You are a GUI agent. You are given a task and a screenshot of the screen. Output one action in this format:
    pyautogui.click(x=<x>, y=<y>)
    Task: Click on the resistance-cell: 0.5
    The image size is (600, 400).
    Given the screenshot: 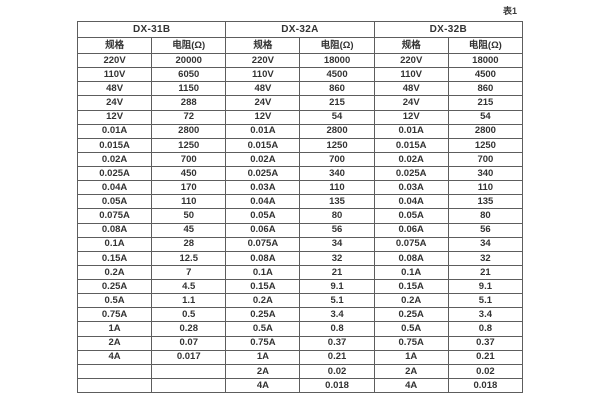 What is the action you would take?
    pyautogui.click(x=189, y=315)
    